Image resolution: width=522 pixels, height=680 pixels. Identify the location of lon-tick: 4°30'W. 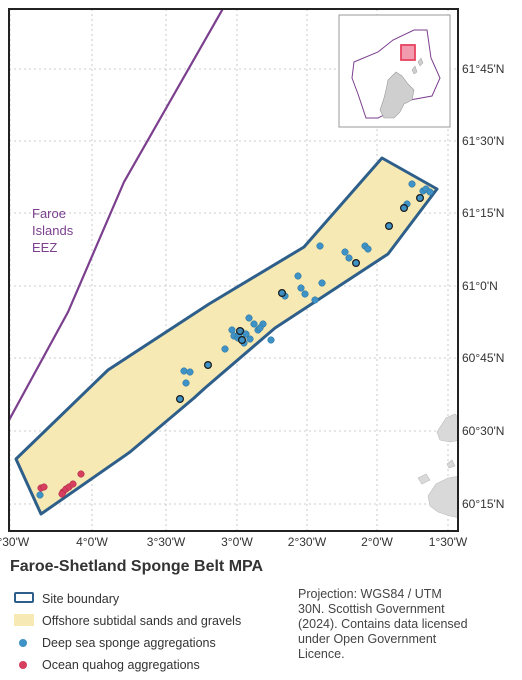
(15, 542).